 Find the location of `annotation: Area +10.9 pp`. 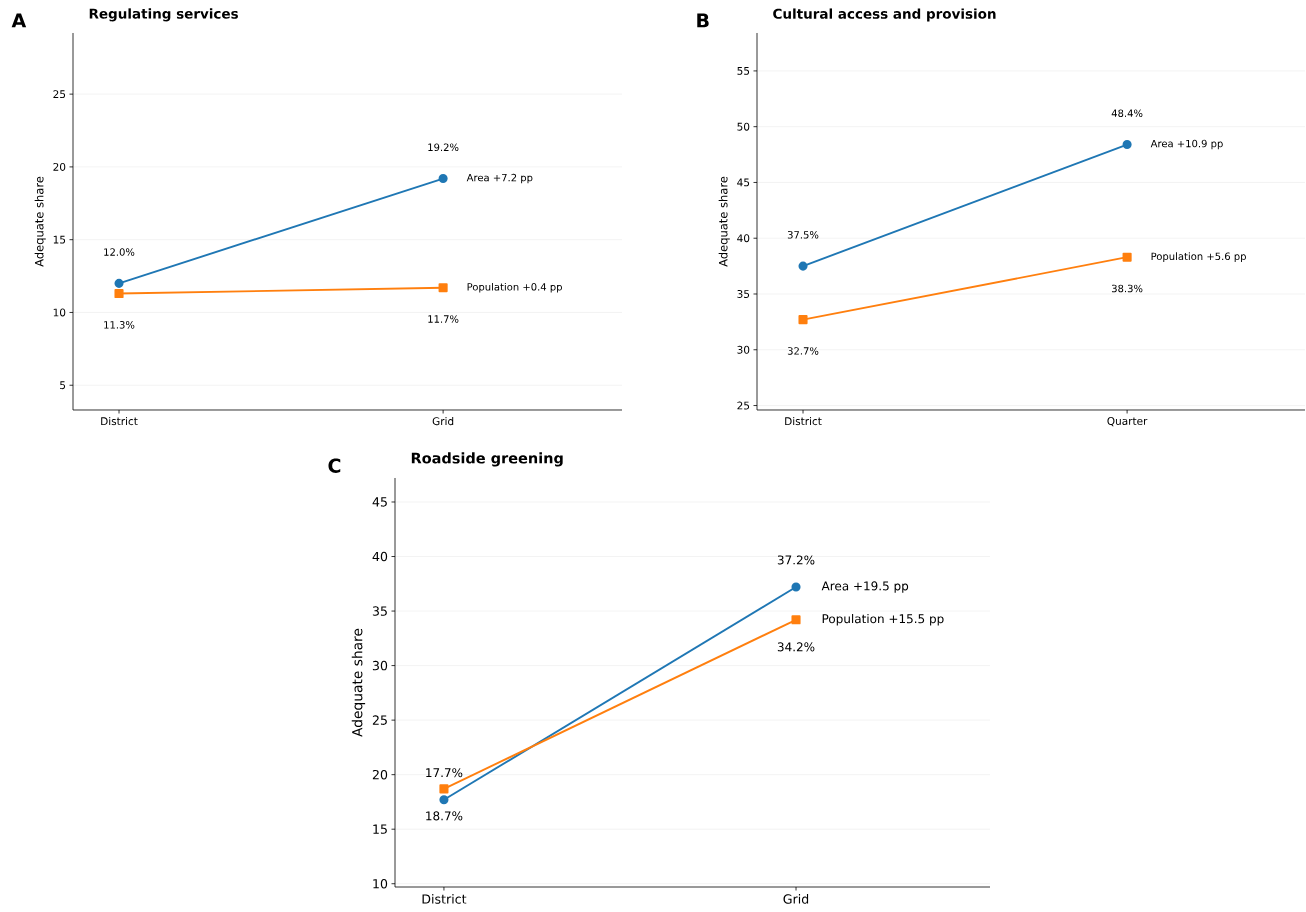

annotation: Area +10.9 pp is located at coordinates (1186, 144).